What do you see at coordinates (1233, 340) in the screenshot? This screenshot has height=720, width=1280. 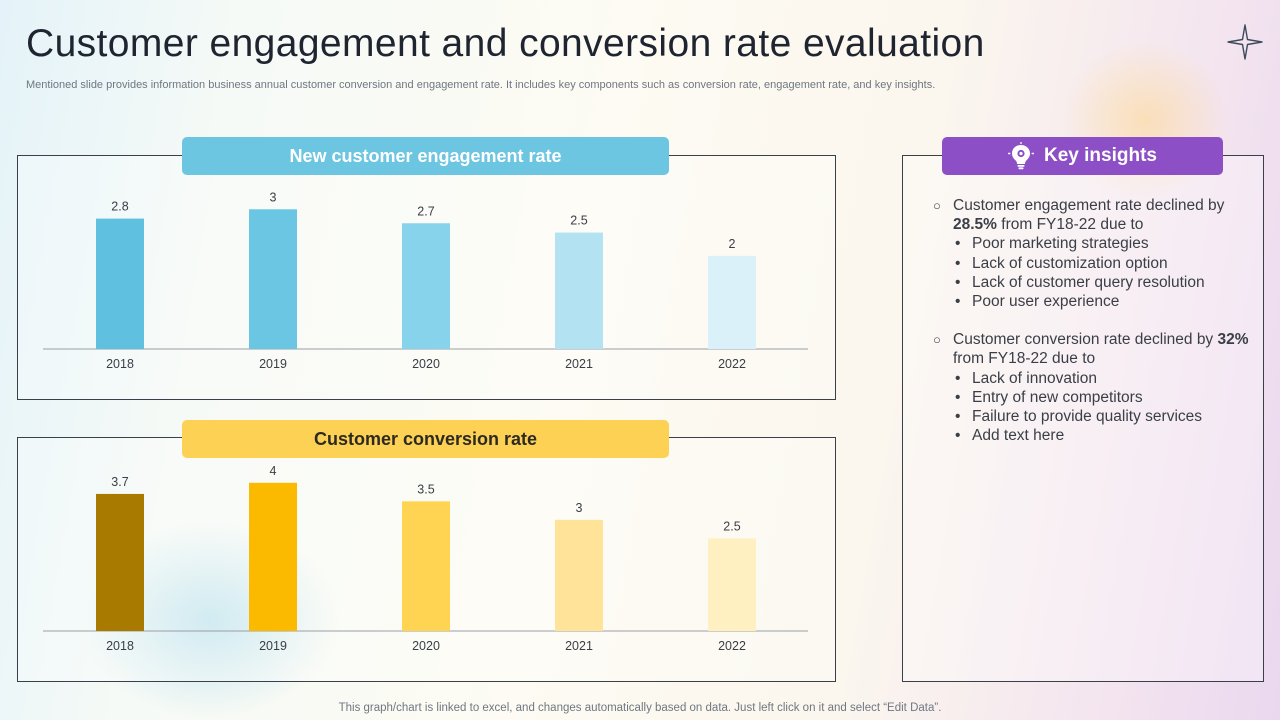 I see `insight-percent: 32%` at bounding box center [1233, 340].